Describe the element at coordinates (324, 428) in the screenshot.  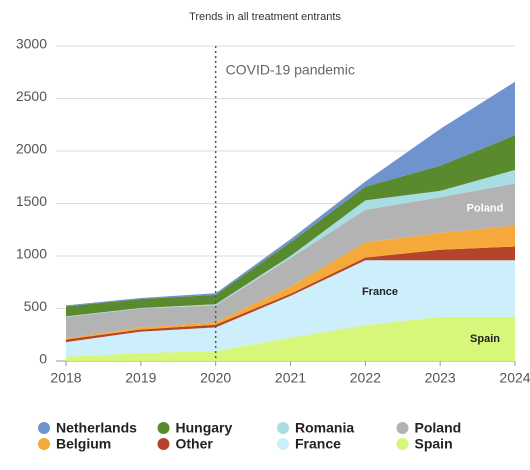
I see `legend-text: Romania` at that location.